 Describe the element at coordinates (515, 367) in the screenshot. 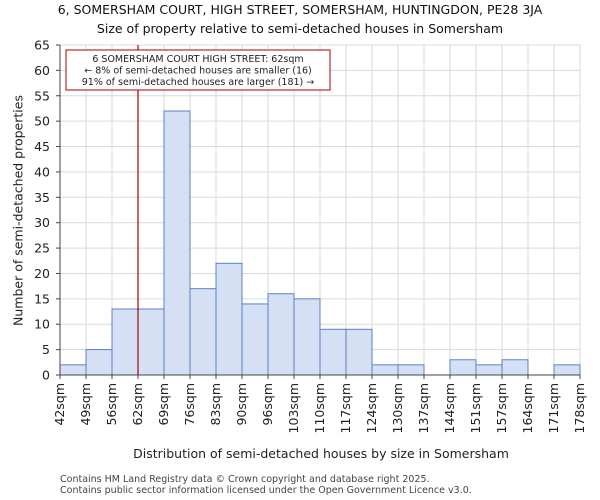

I see `bar-157sqm` at that location.